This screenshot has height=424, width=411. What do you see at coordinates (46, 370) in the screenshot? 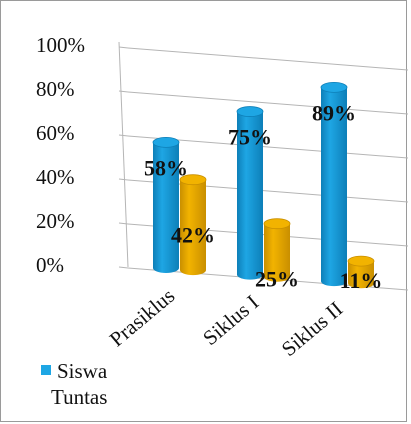
I see `legend-swatch` at bounding box center [46, 370].